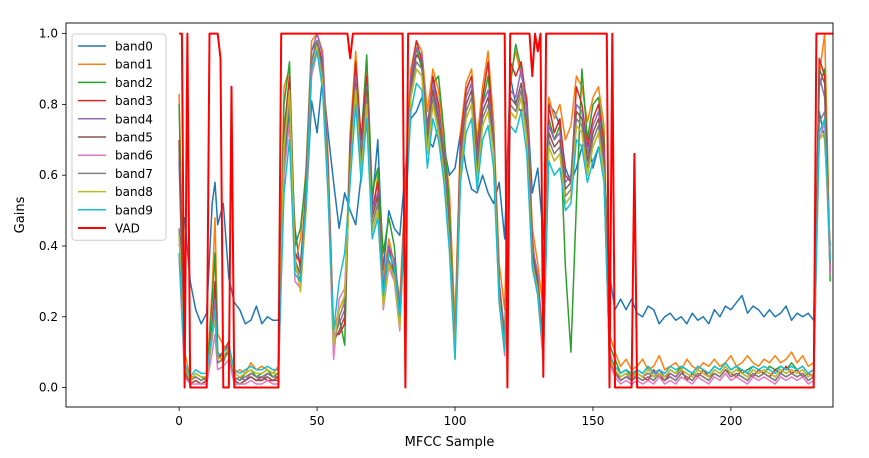 Image resolution: width=869 pixels, height=458 pixels. I want to click on legend-label-band3: band3, so click(134, 101).